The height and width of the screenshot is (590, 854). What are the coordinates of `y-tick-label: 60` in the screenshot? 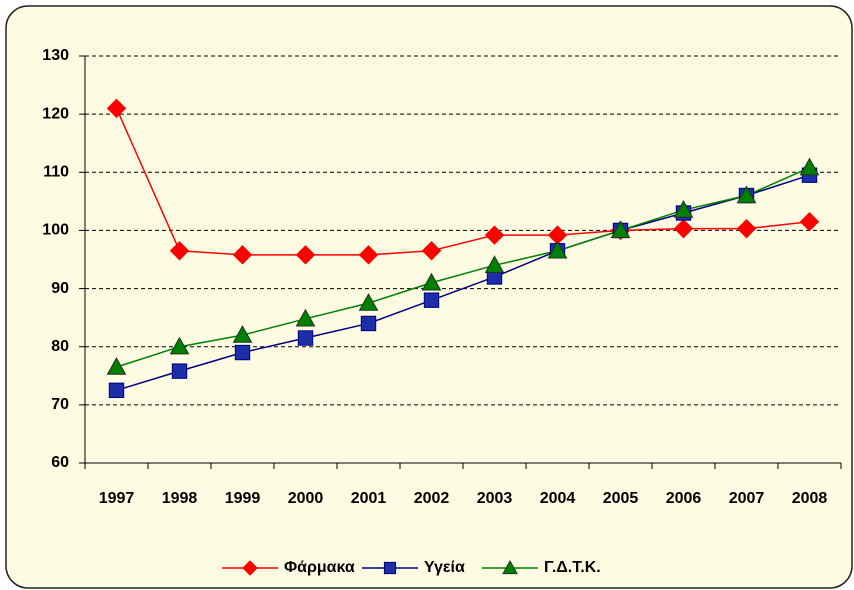 It's located at (60, 462).